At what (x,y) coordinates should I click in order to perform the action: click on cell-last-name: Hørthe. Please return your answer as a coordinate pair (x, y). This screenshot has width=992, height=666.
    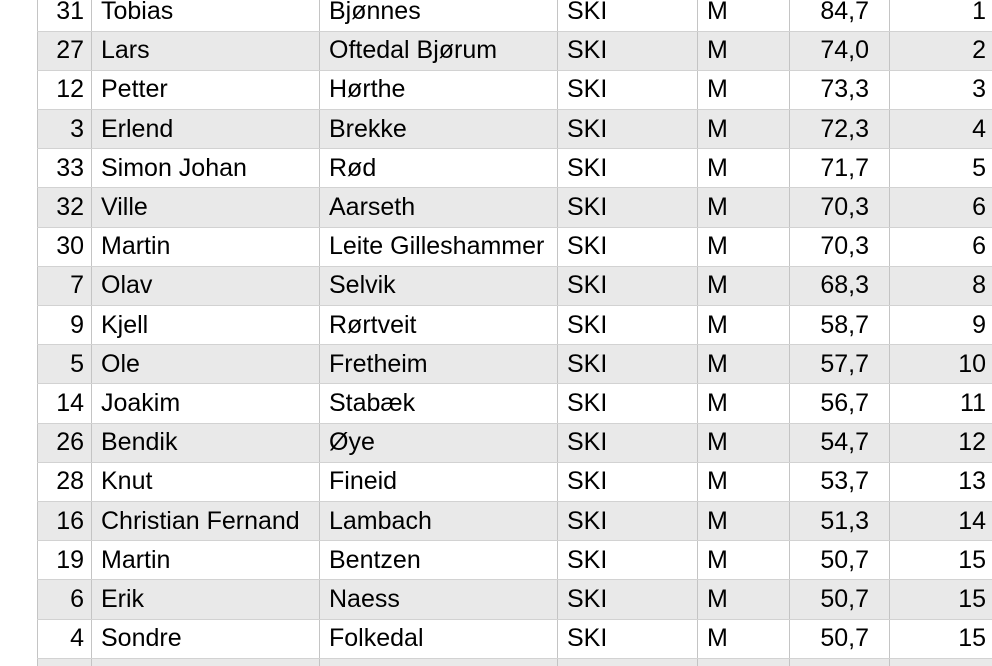
    Looking at the image, I should click on (439, 90).